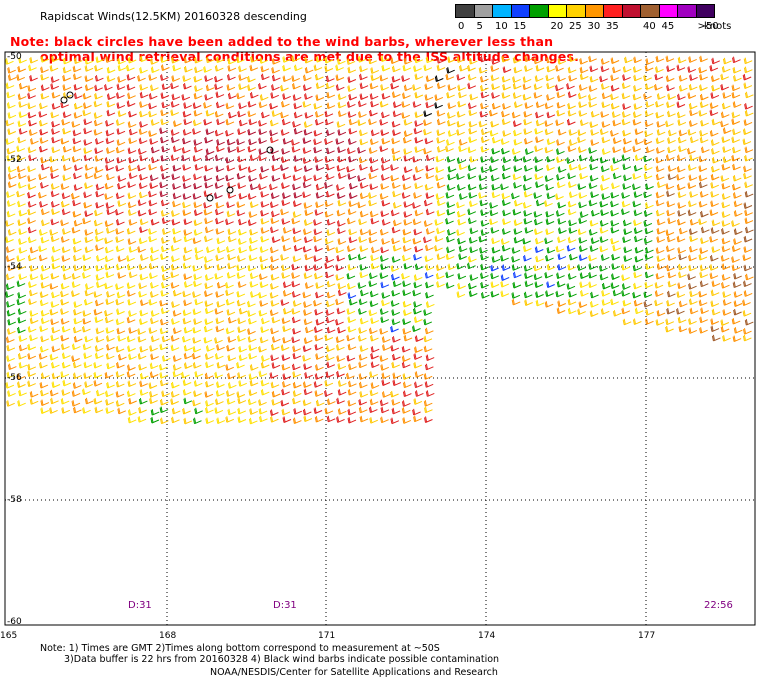 This screenshot has width=760, height=688. What do you see at coordinates (705, 11) in the screenshot?
I see `legend-swatch` at bounding box center [705, 11].